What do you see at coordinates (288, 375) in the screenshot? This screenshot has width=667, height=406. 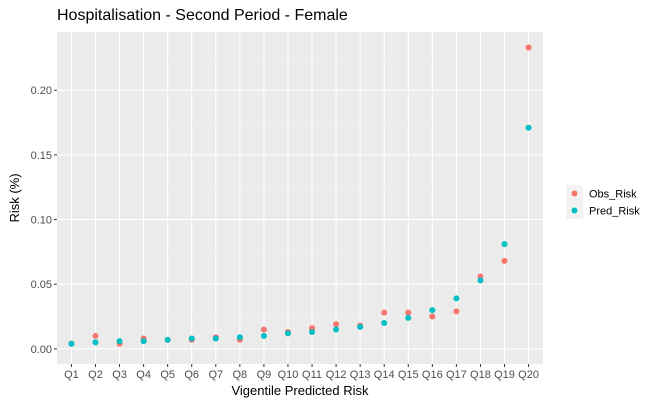 I see `x-tick-label: Q10` at bounding box center [288, 375].